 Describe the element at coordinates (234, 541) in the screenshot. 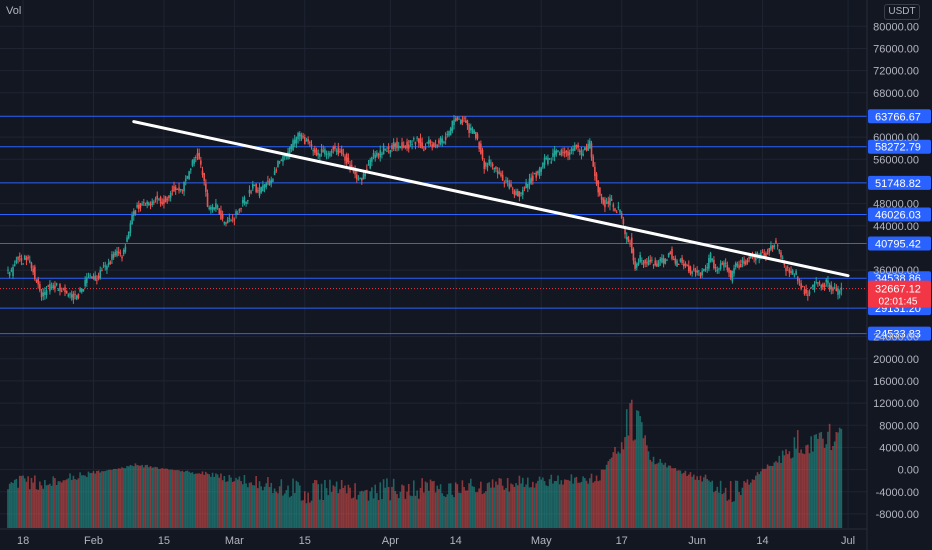

I see `x-tick-label: Mar` at that location.